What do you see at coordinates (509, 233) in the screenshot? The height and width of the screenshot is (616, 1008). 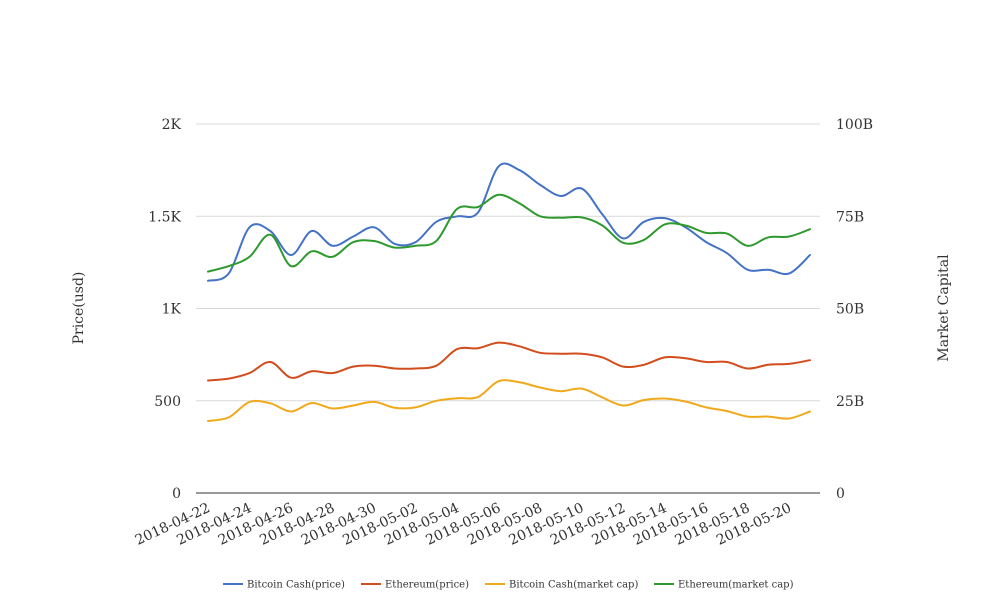 I see `series-line-ethereum-market-cap` at bounding box center [509, 233].